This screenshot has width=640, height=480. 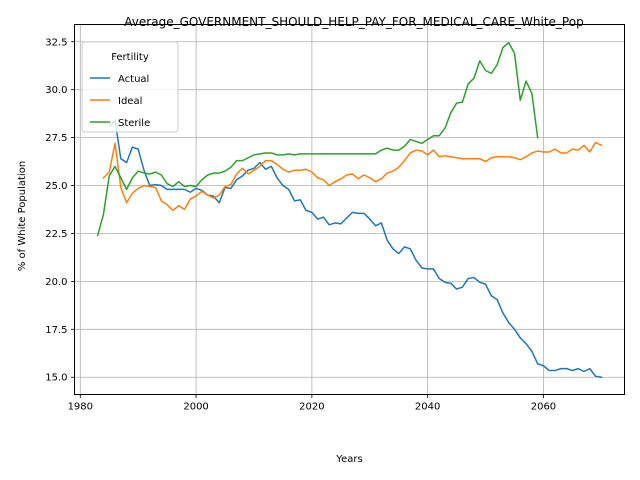 I want to click on x-tick-label: 2040, so click(x=427, y=407).